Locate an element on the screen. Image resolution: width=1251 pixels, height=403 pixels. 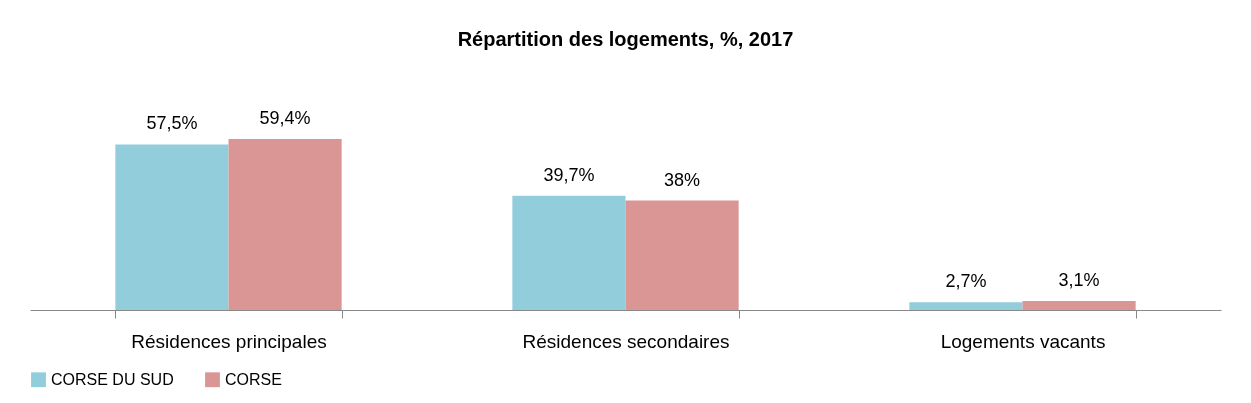
data-label: 3,1% is located at coordinates (1079, 280).